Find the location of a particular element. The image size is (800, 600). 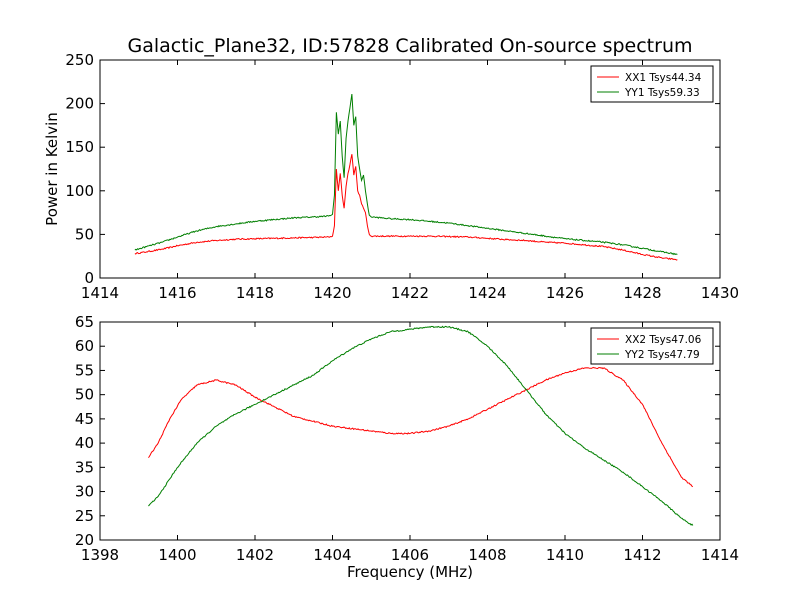

y-tick-label: 25 is located at coordinates (84, 516).